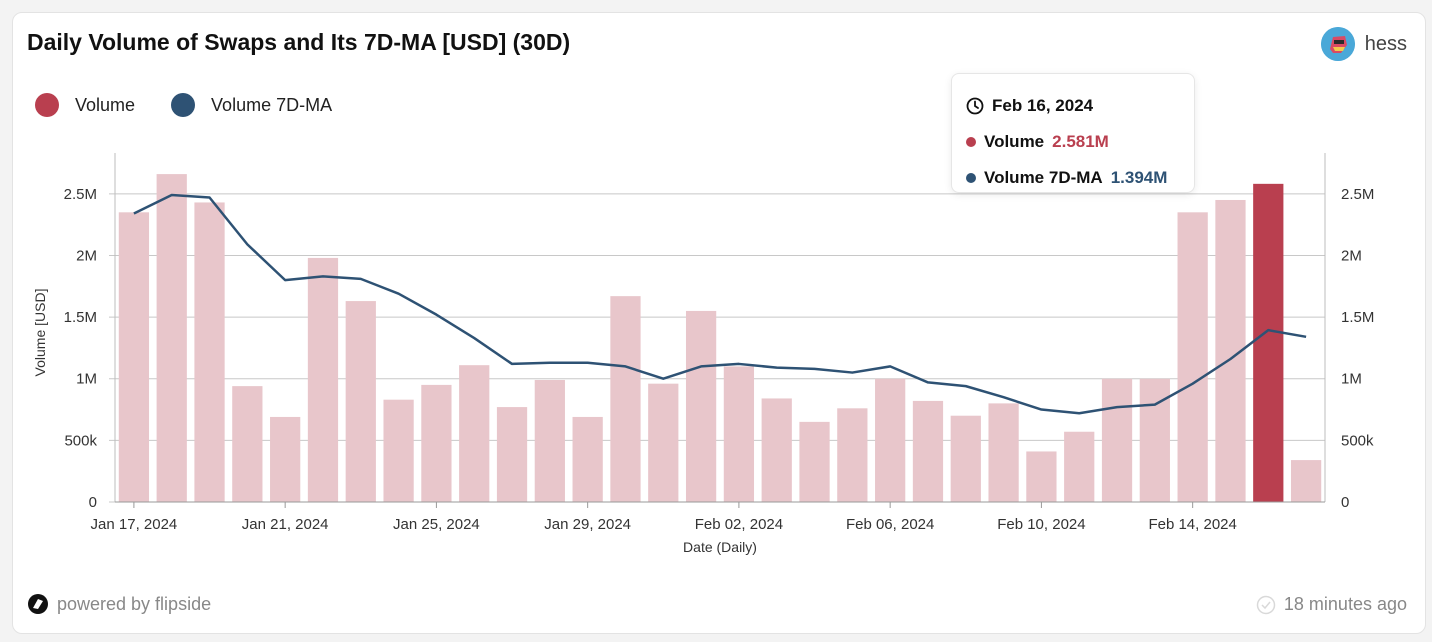  Describe the element at coordinates (134, 524) in the screenshot. I see `x-tick-label: Jan 17, 2024` at that location.